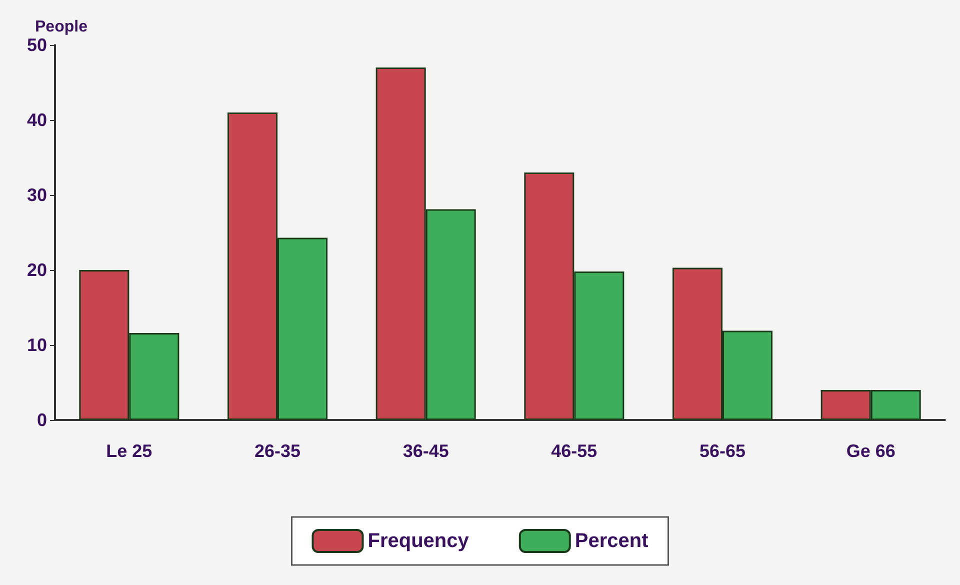 This screenshot has width=960, height=585. I want to click on y-tick-label: 0, so click(41, 420).